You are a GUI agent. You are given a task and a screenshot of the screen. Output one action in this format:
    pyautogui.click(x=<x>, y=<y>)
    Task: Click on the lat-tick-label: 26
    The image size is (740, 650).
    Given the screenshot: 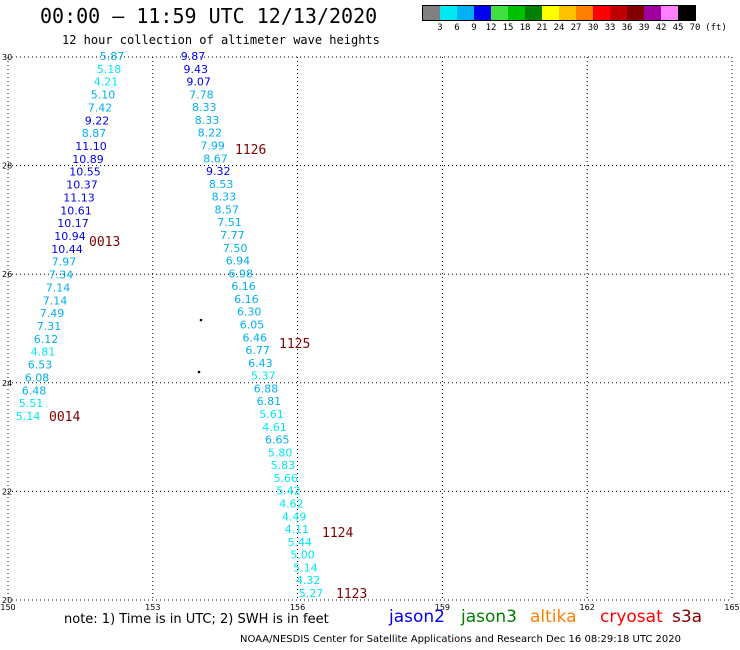 What is the action you would take?
    pyautogui.click(x=7, y=274)
    